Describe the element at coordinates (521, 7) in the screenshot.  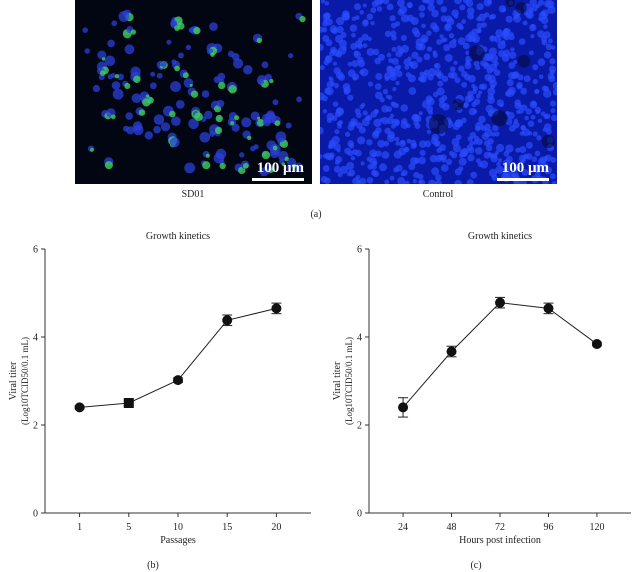
I see `gap` at that location.